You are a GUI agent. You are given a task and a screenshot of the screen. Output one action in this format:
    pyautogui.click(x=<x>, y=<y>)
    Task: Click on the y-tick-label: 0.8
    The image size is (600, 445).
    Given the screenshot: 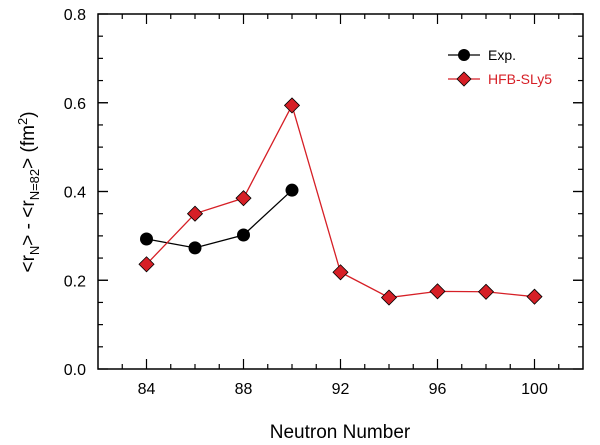 What is the action you would take?
    pyautogui.click(x=75, y=15)
    